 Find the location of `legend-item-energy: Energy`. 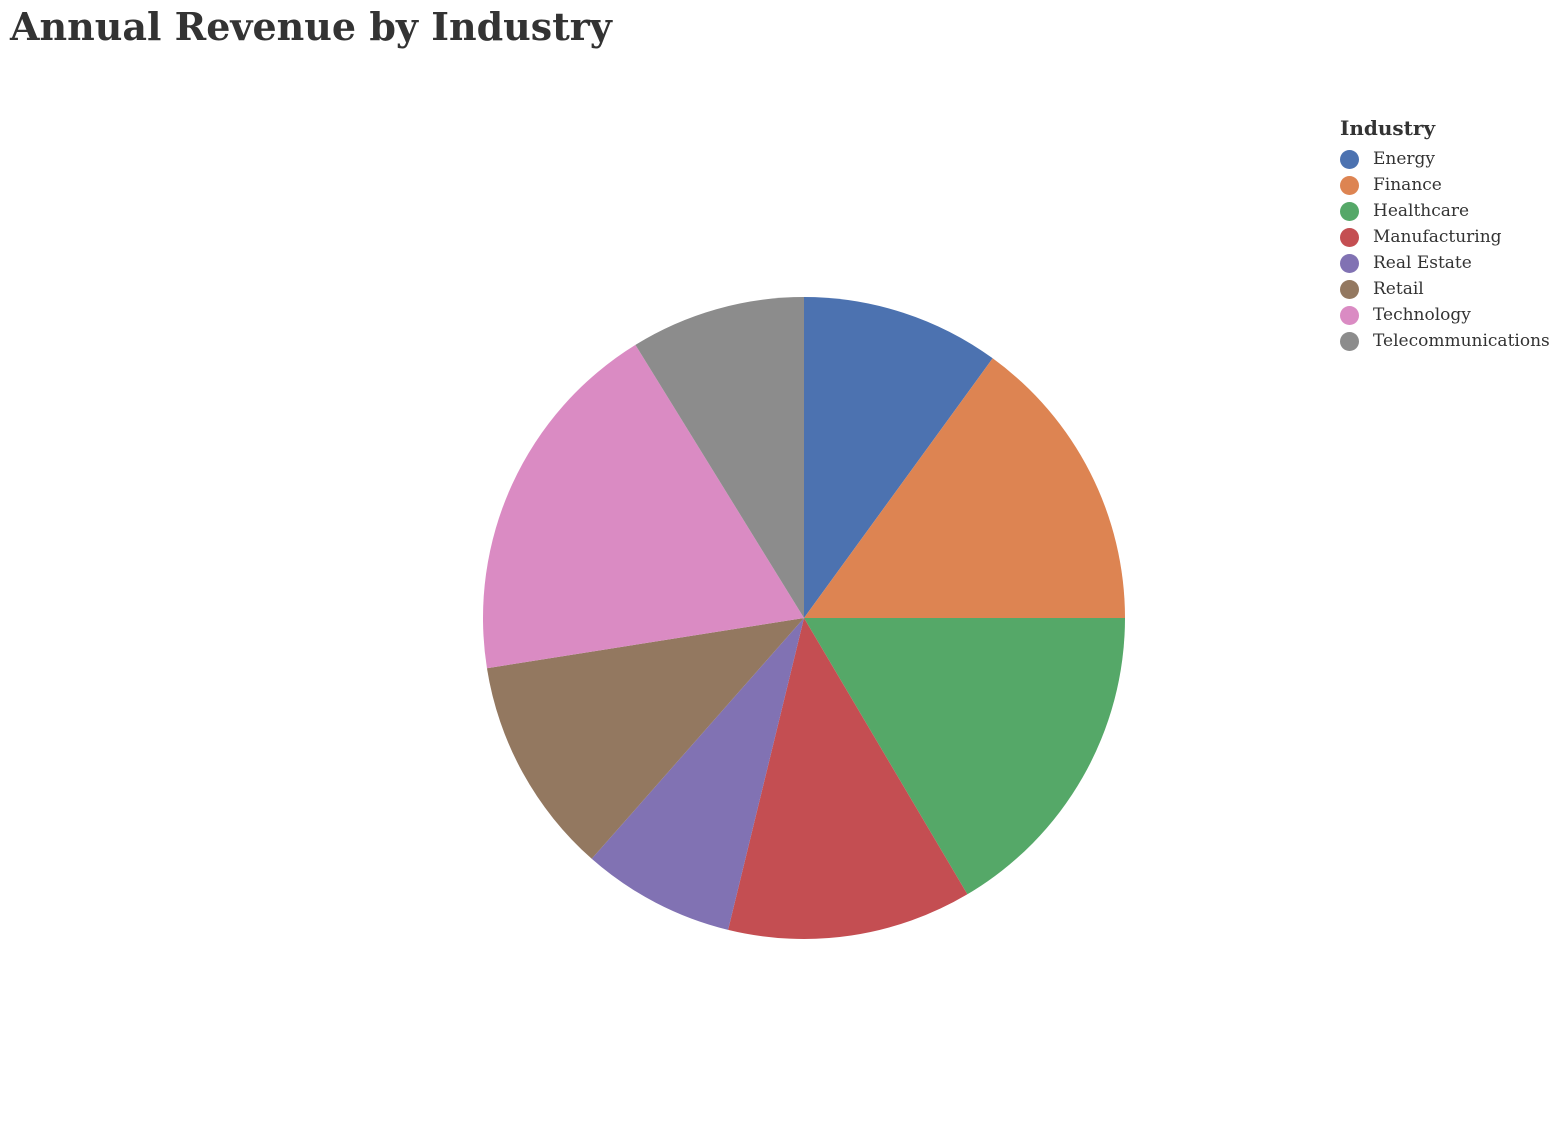

legend-item-energy: Energy is located at coordinates (1445, 159).